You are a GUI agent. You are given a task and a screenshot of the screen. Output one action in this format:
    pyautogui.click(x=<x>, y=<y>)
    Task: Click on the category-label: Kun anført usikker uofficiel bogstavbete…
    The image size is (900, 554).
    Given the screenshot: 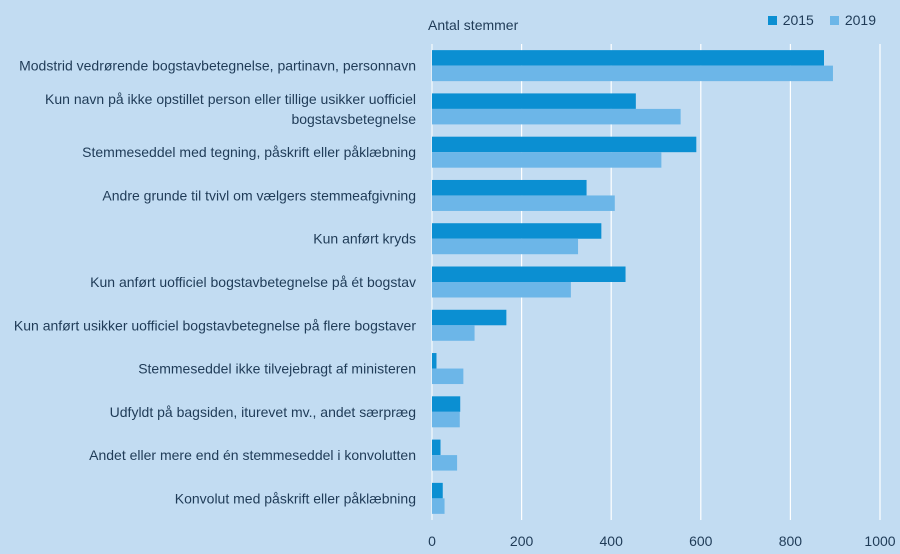 What is the action you would take?
    pyautogui.click(x=215, y=325)
    